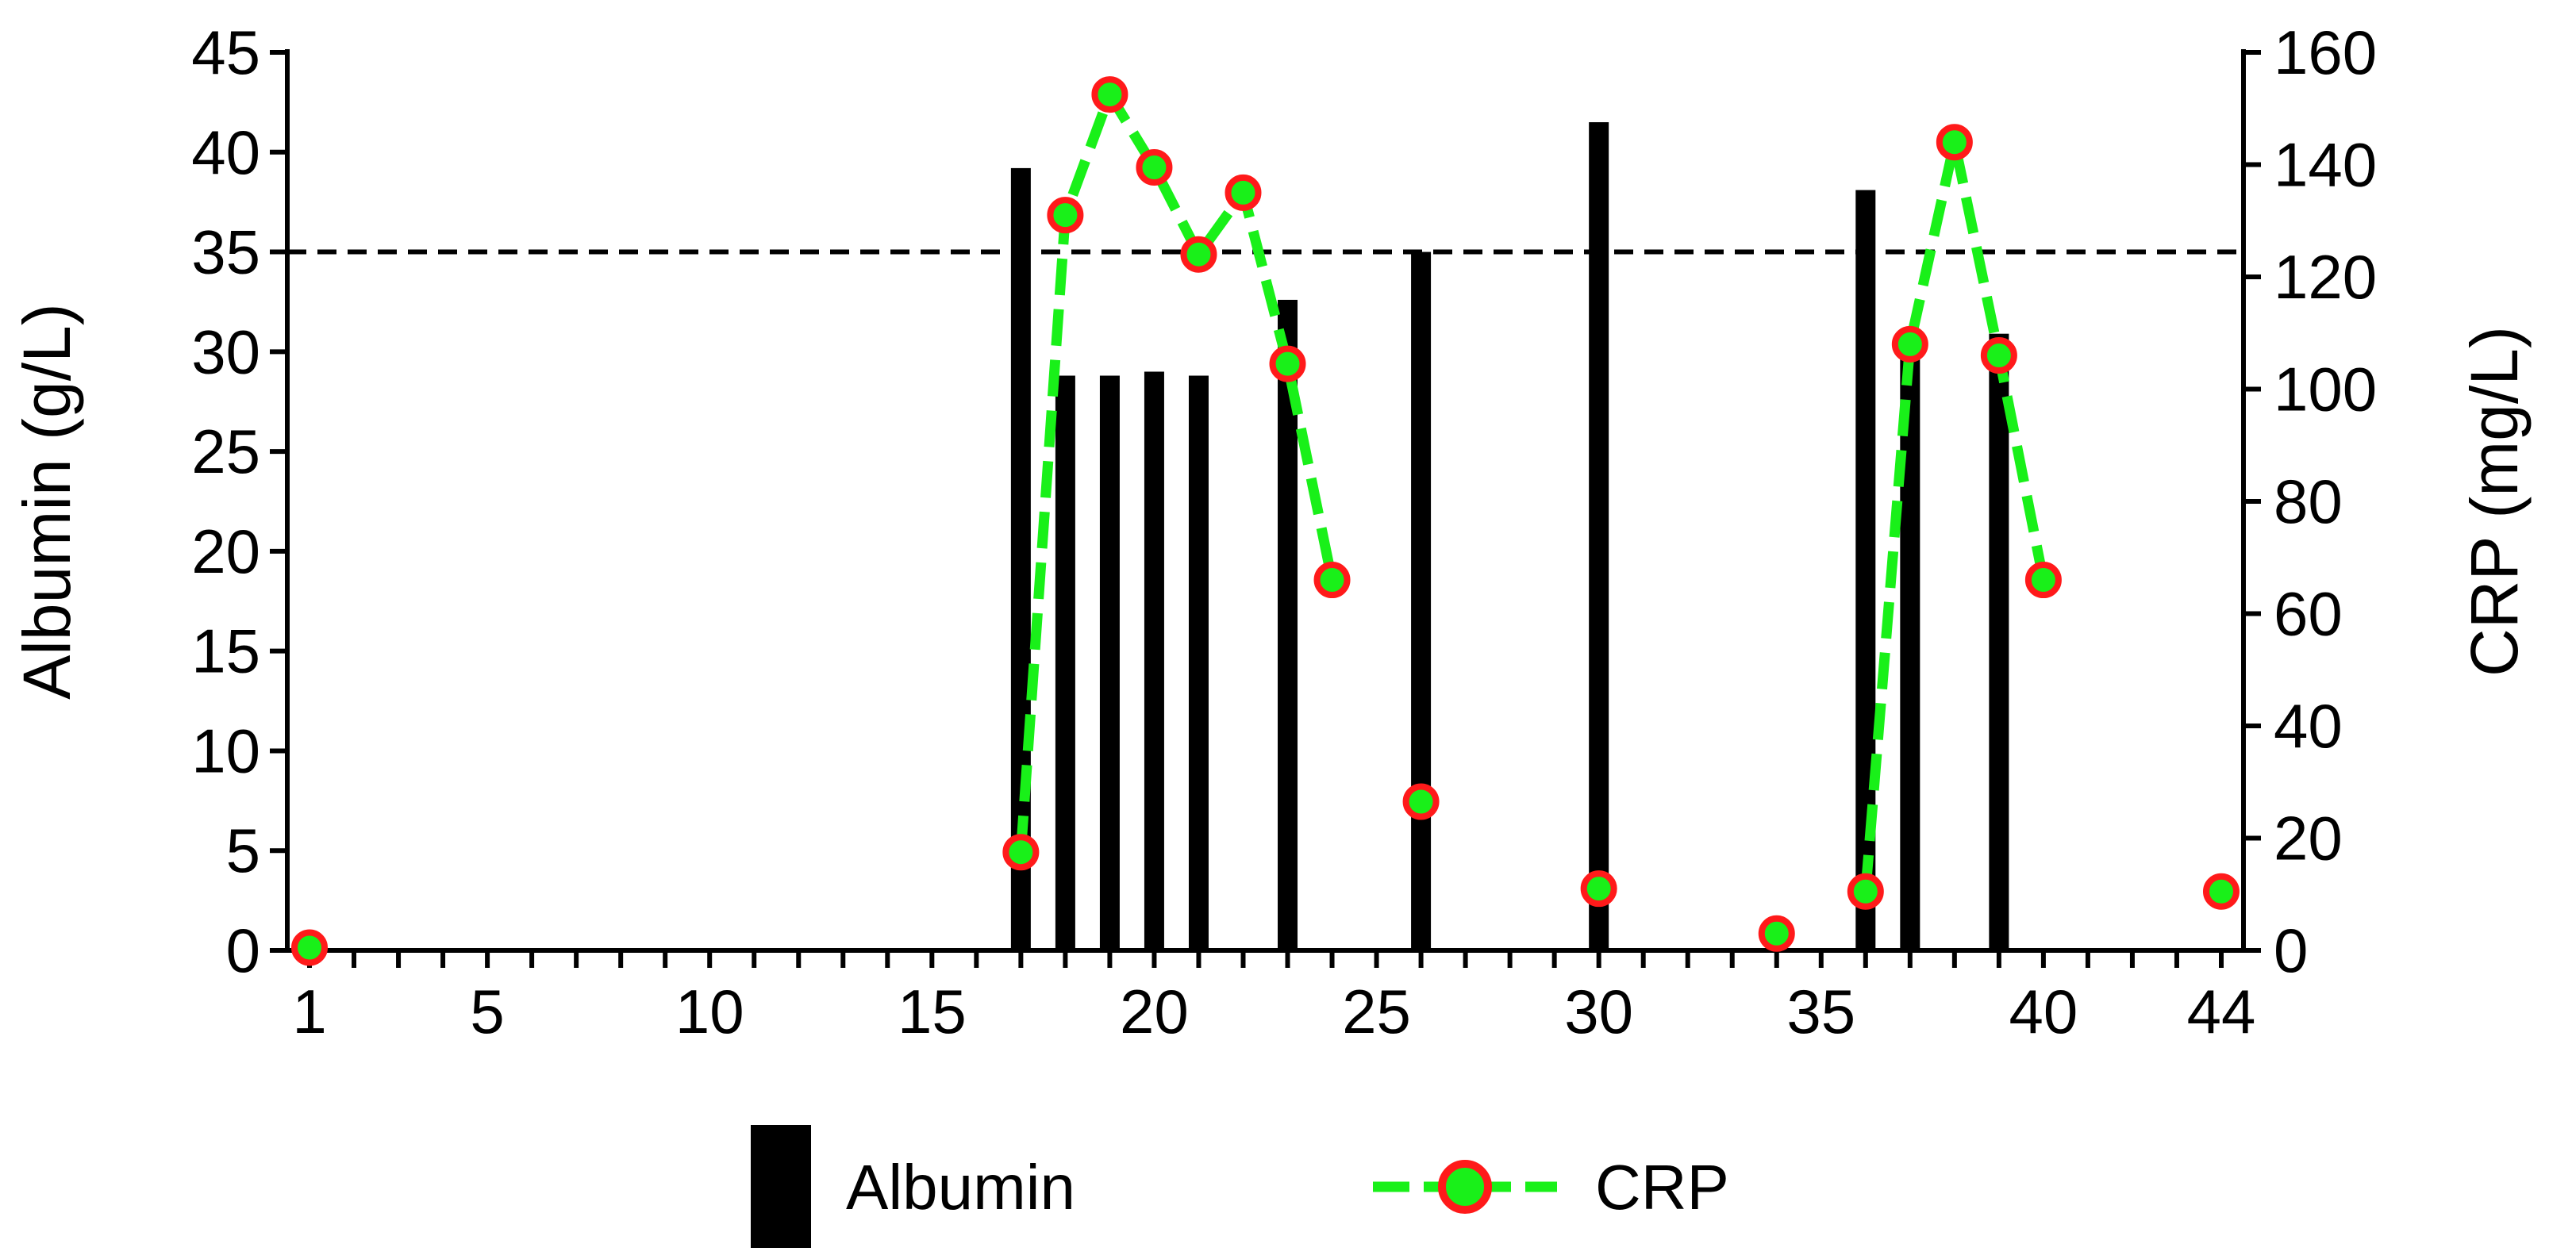 The height and width of the screenshot is (1259, 2576). Describe the element at coordinates (487, 1011) in the screenshot. I see `x-tick-label: 5` at that location.